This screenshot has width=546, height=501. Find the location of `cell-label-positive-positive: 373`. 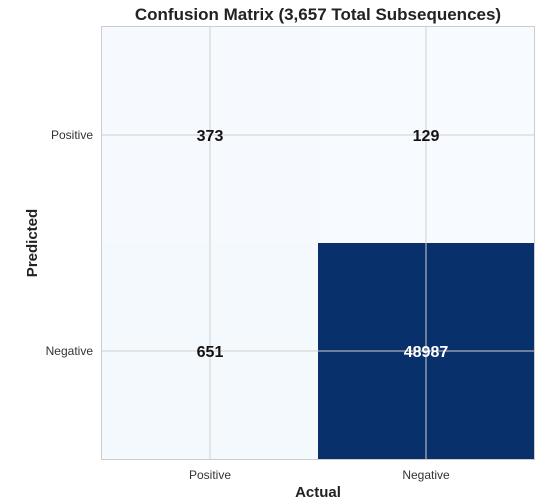

cell-label-positive-positive: 373 is located at coordinates (210, 136).